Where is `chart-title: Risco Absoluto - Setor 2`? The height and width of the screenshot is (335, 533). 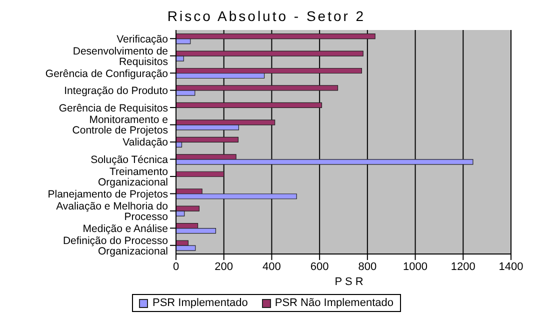 chart-title: Risco Absoluto - Setor 2 is located at coordinates (266, 16).